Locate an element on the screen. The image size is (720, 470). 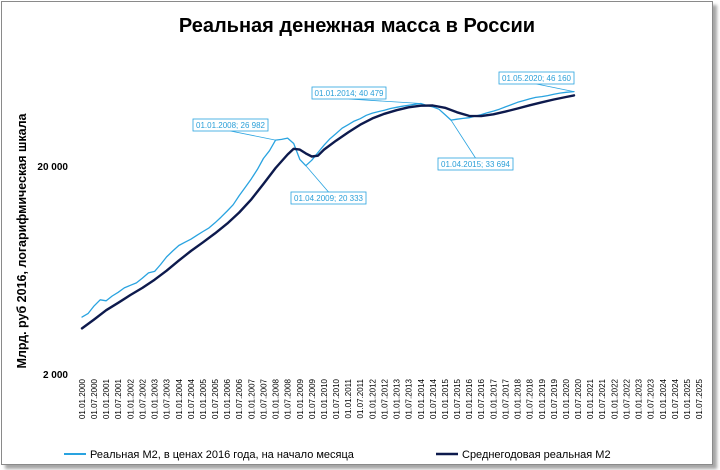
x-tick-label-28: 01.01.2014 is located at coordinates (421, 398).